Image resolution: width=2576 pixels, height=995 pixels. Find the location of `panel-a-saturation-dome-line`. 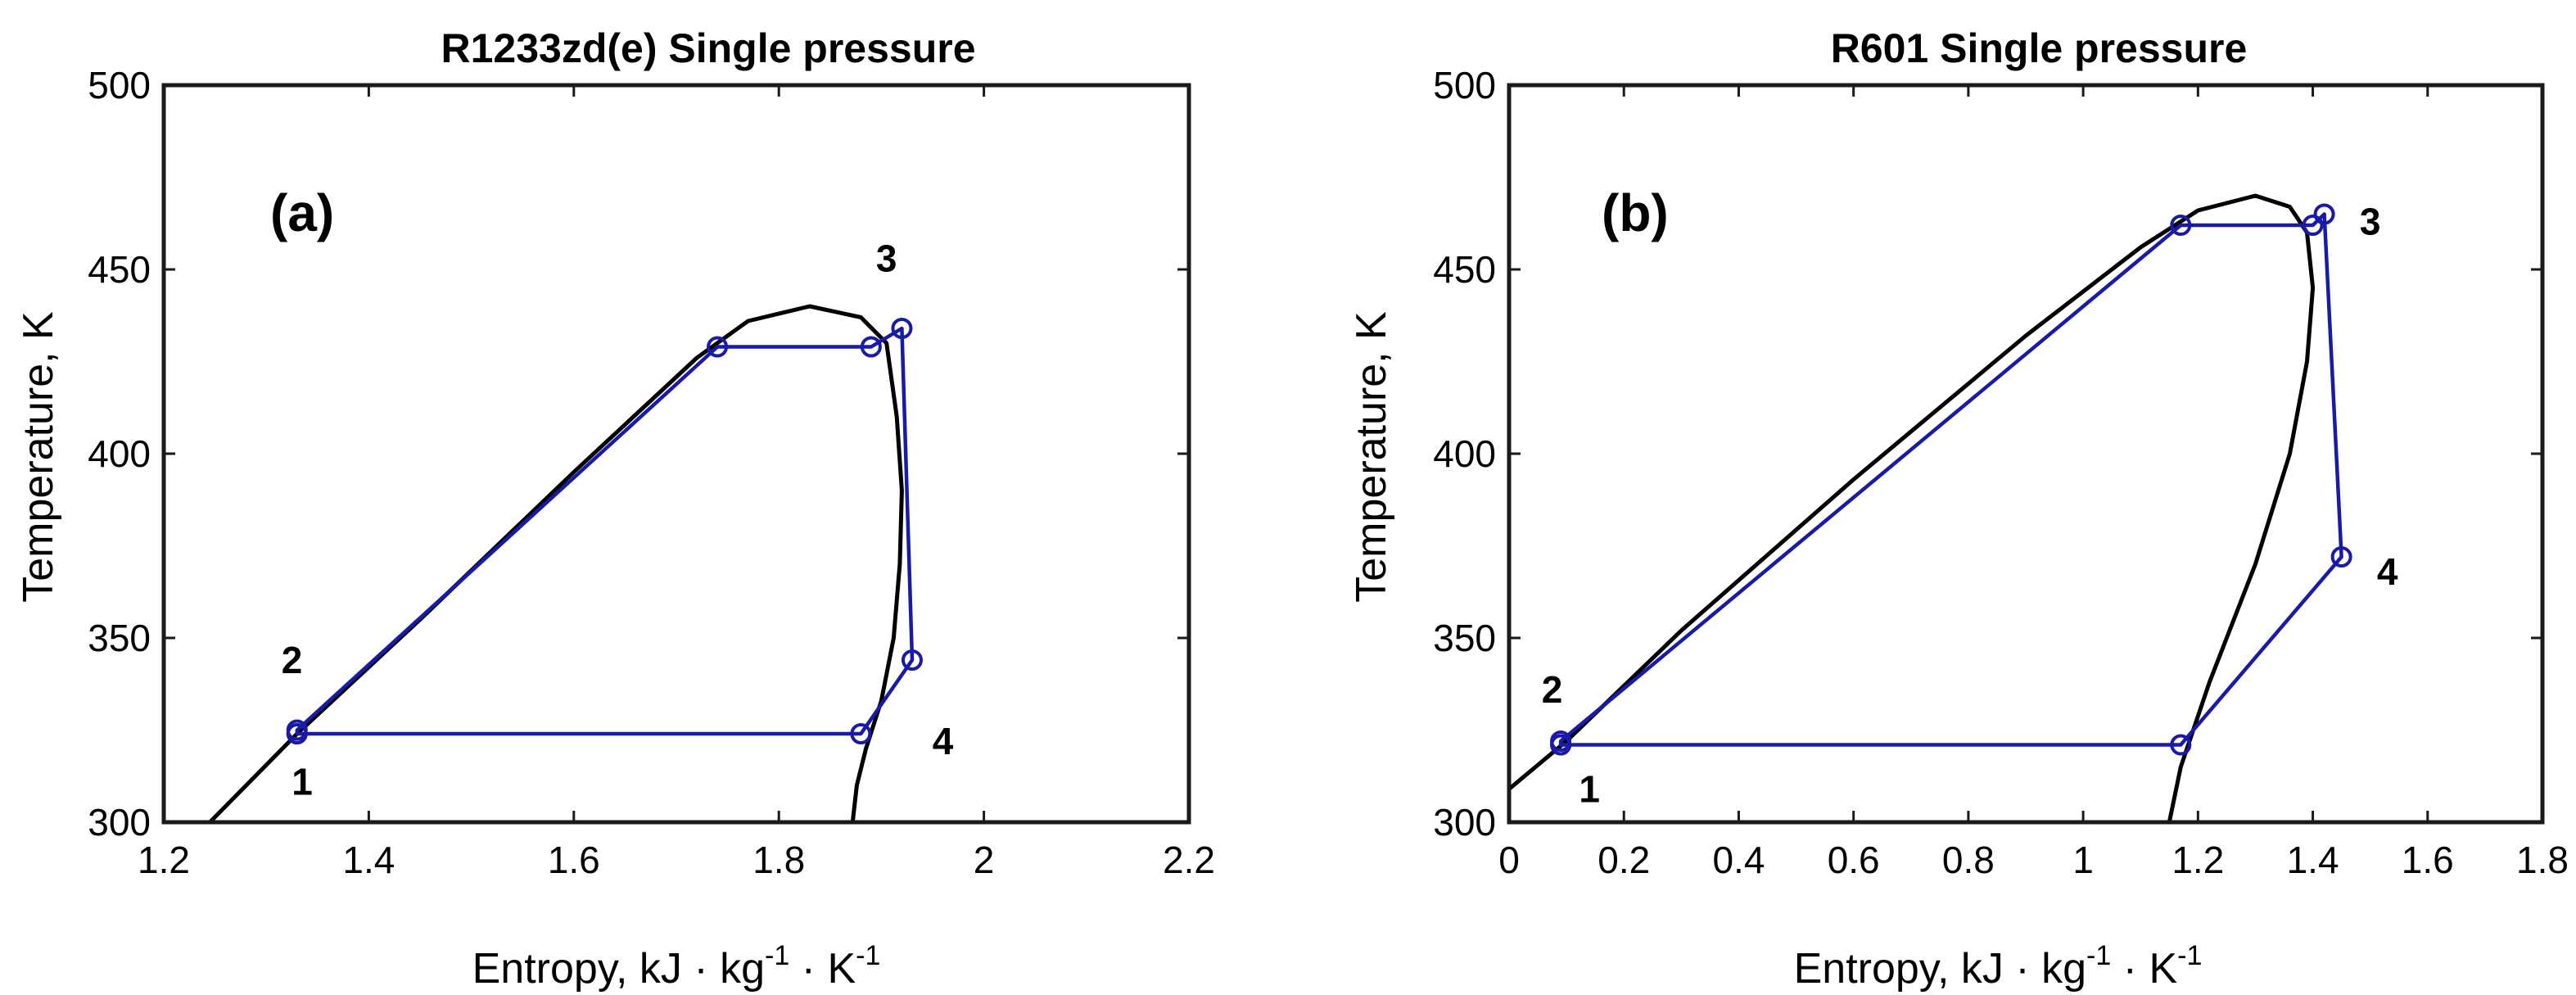

panel-a-saturation-dome-line is located at coordinates (555, 563).